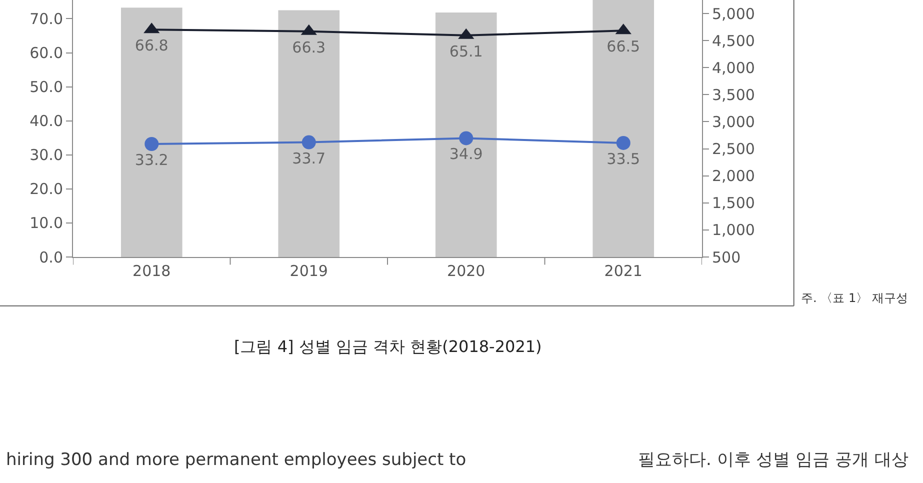 The image size is (923, 483). What do you see at coordinates (466, 271) in the screenshot?
I see `x-tick-label: 2020` at bounding box center [466, 271].